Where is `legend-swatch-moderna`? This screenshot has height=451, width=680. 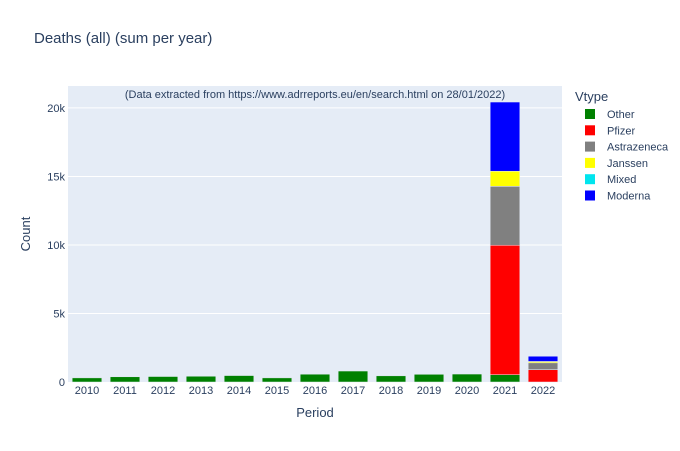
legend-swatch-moderna is located at coordinates (590, 195).